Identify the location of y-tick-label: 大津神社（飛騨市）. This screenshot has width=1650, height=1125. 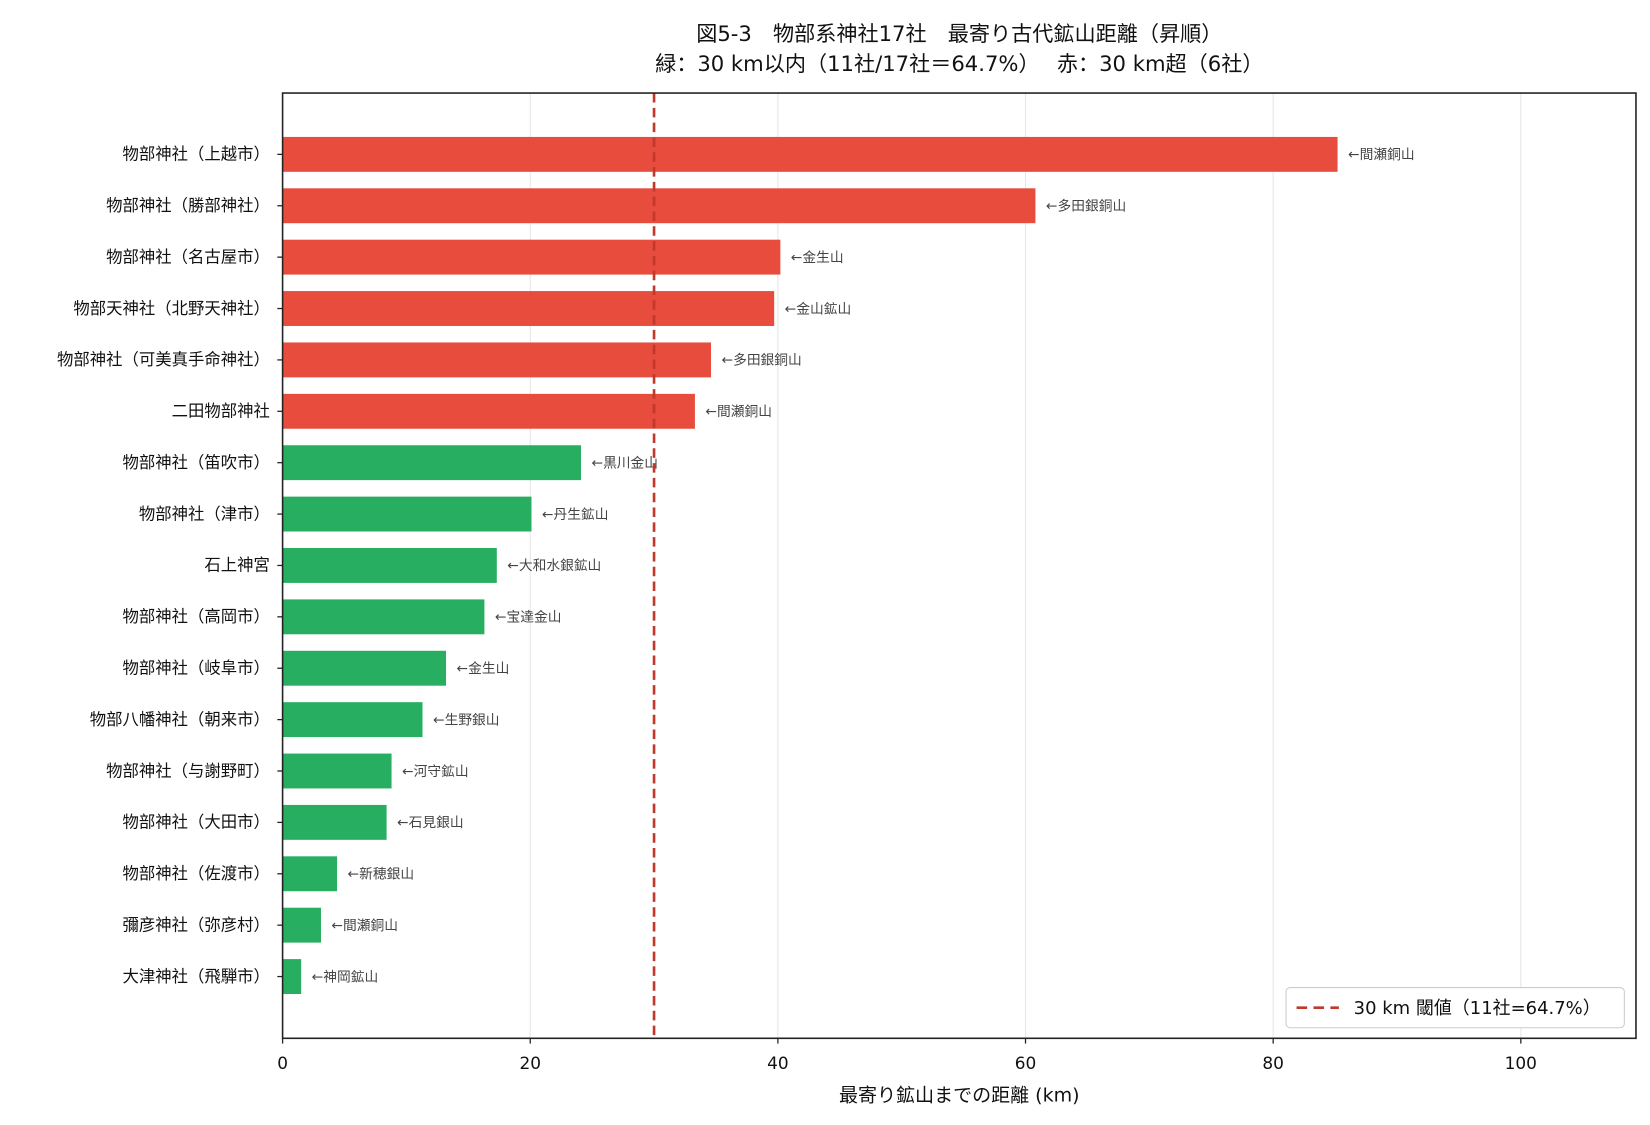
(196, 976).